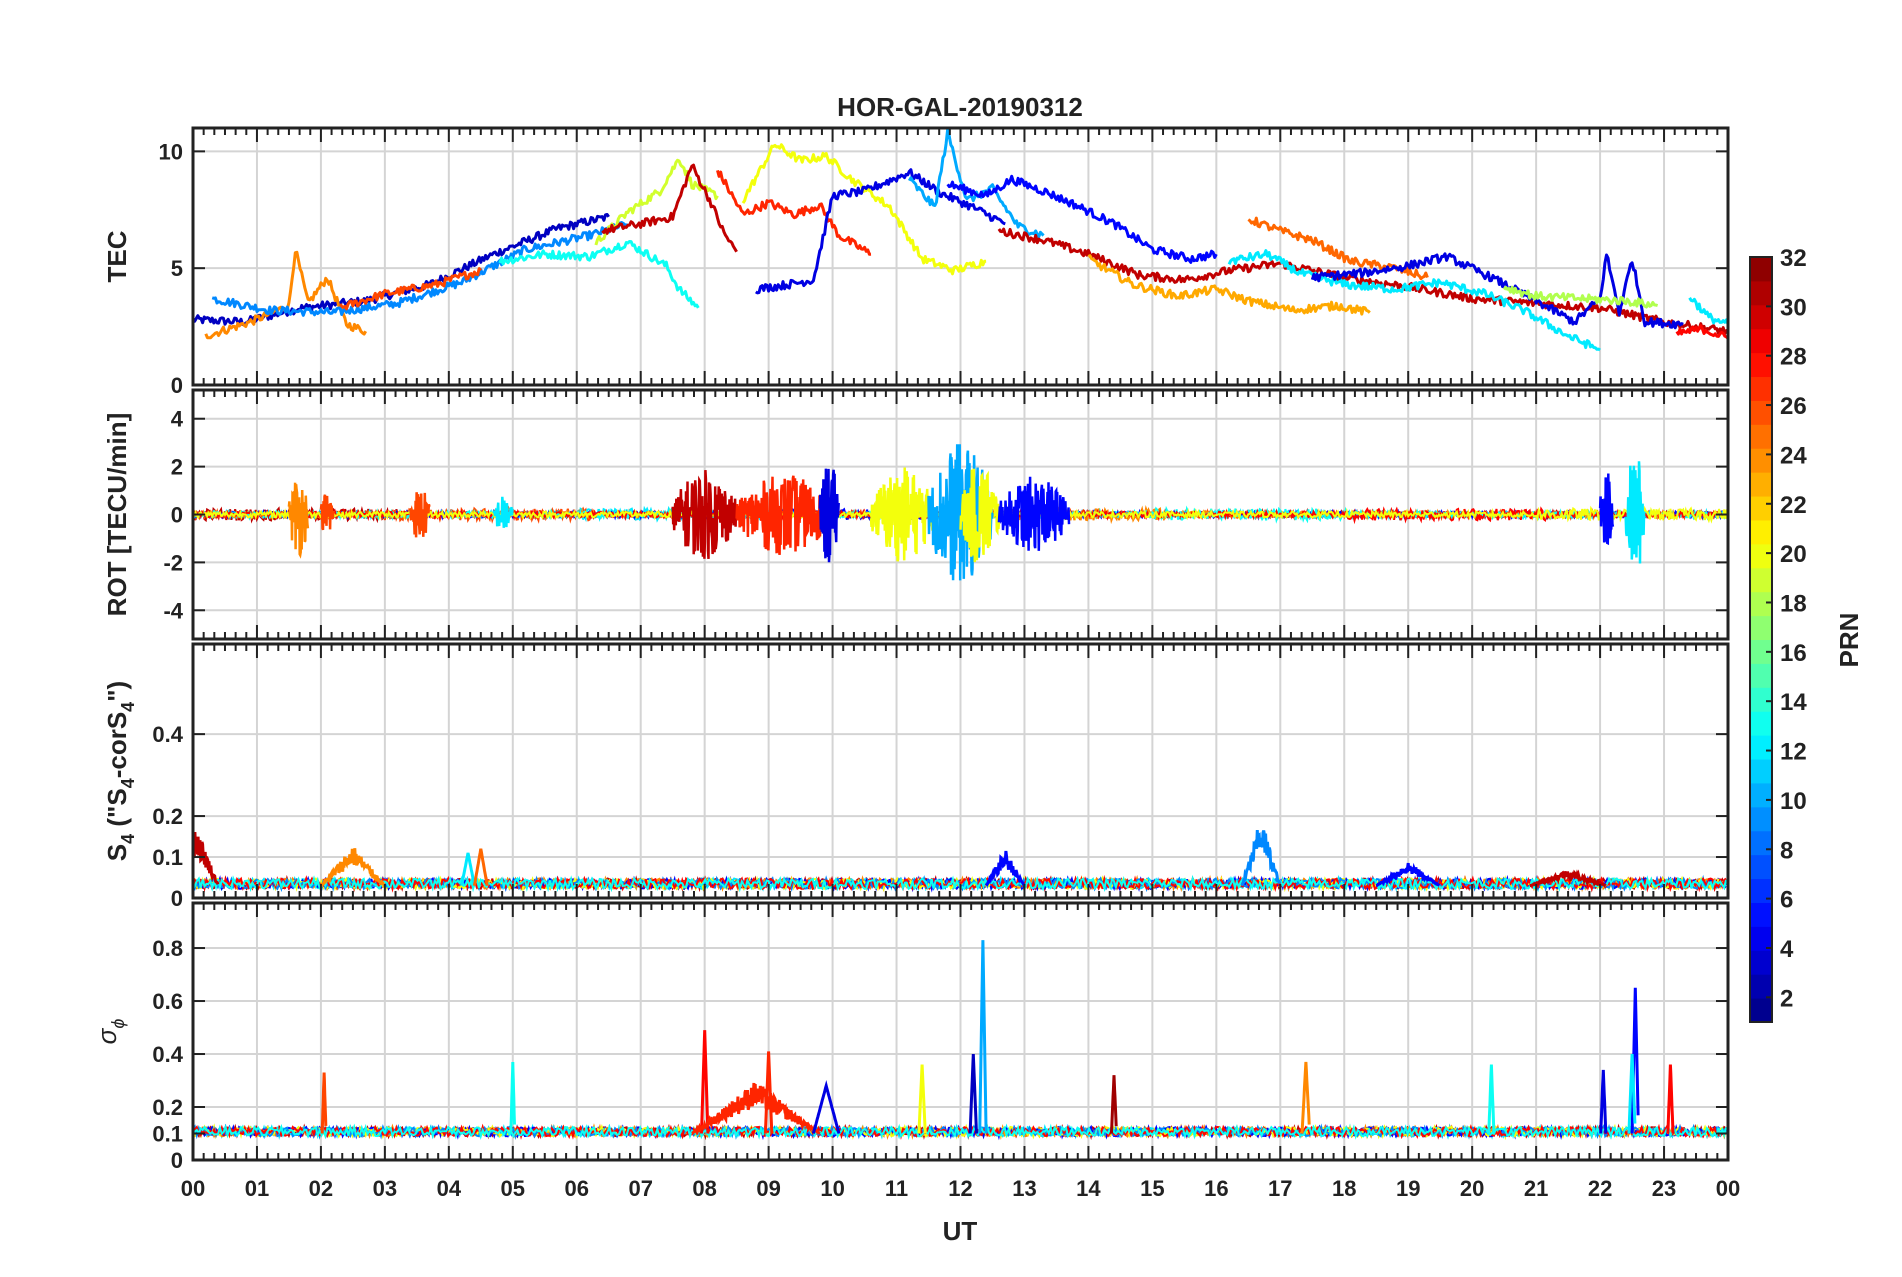  What do you see at coordinates (896, 1188) in the screenshot?
I see `x-tick-label: 11` at bounding box center [896, 1188].